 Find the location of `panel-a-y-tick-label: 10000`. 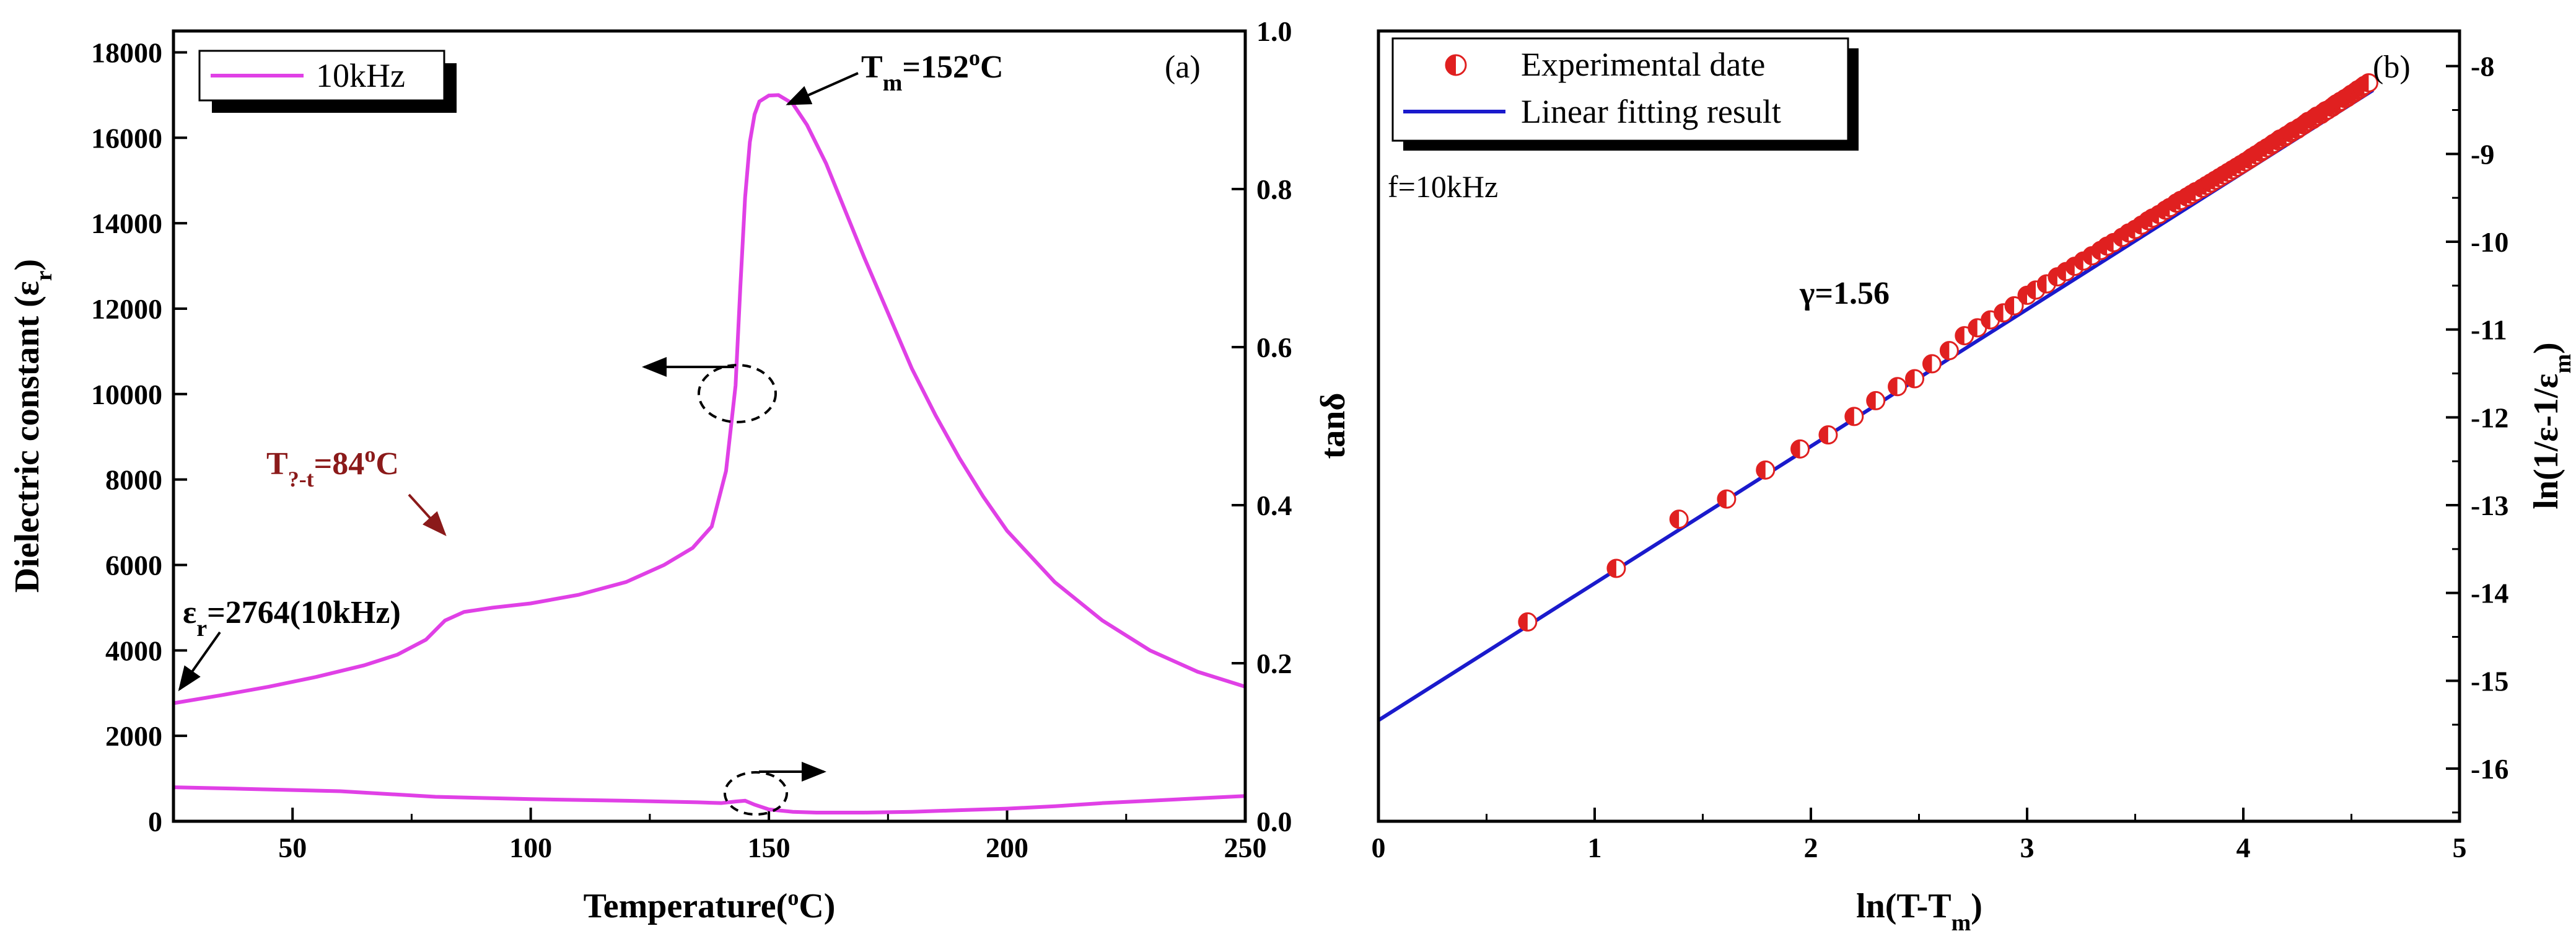

panel-a-y-tick-label: 10000 is located at coordinates (126, 394).